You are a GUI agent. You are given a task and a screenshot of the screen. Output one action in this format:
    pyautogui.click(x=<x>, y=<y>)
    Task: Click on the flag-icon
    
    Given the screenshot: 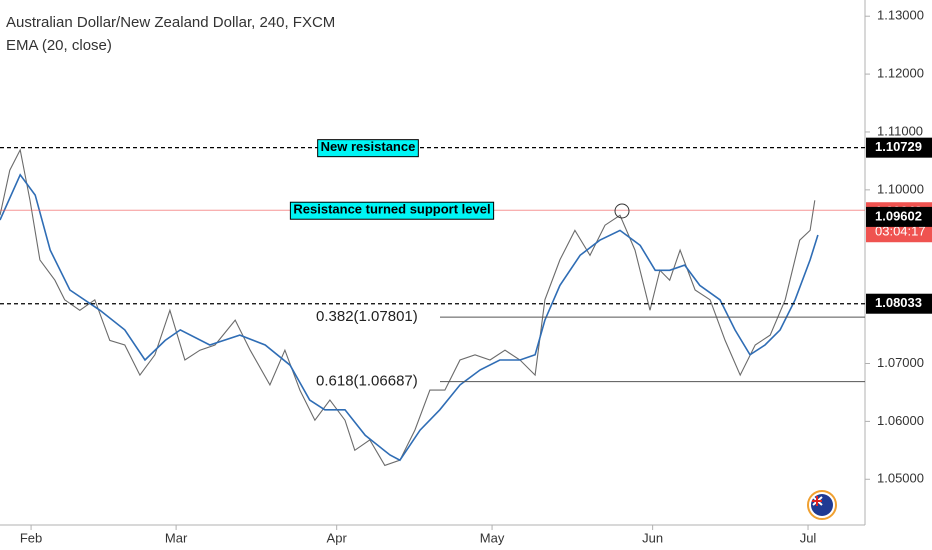 What is the action you would take?
    pyautogui.click(x=822, y=505)
    